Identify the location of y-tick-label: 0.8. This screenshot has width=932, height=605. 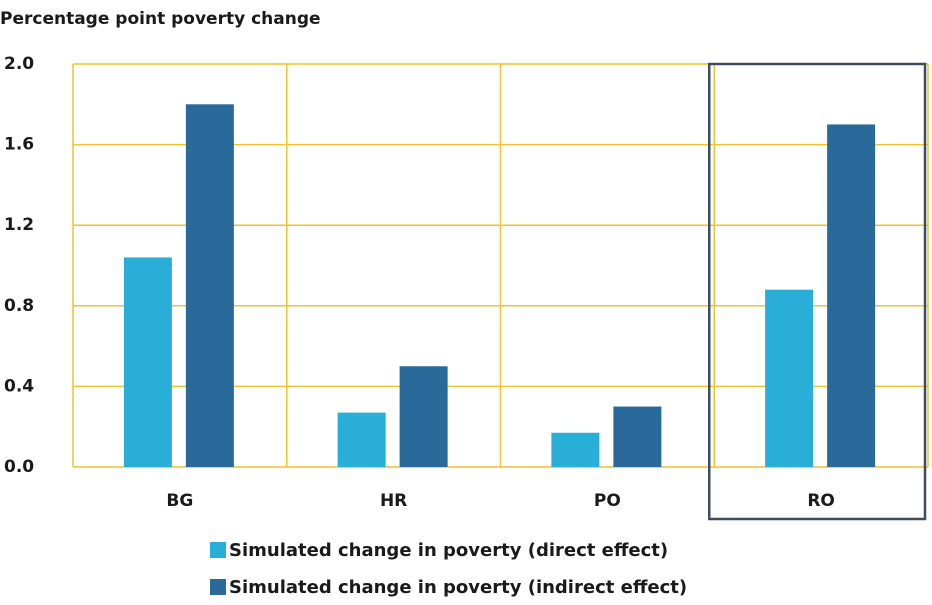
(19, 306).